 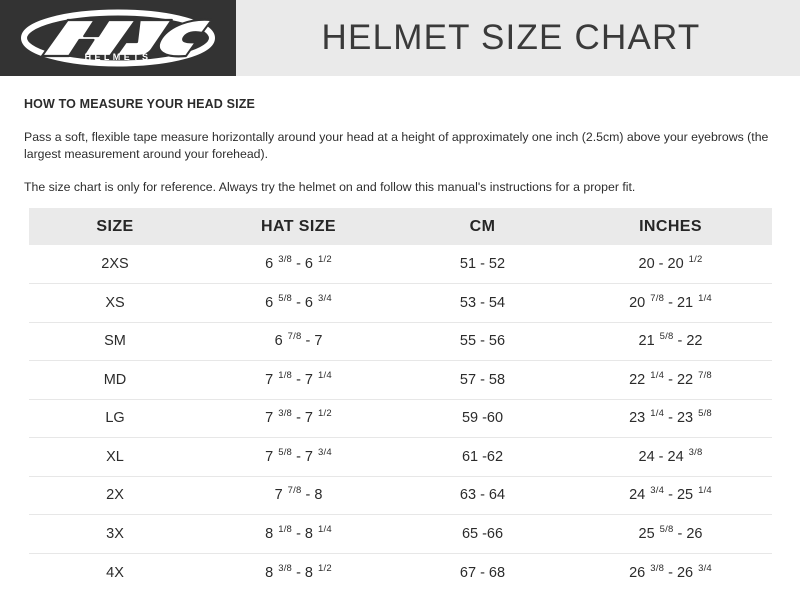 What do you see at coordinates (115, 302) in the screenshot?
I see `cell-size: XS` at bounding box center [115, 302].